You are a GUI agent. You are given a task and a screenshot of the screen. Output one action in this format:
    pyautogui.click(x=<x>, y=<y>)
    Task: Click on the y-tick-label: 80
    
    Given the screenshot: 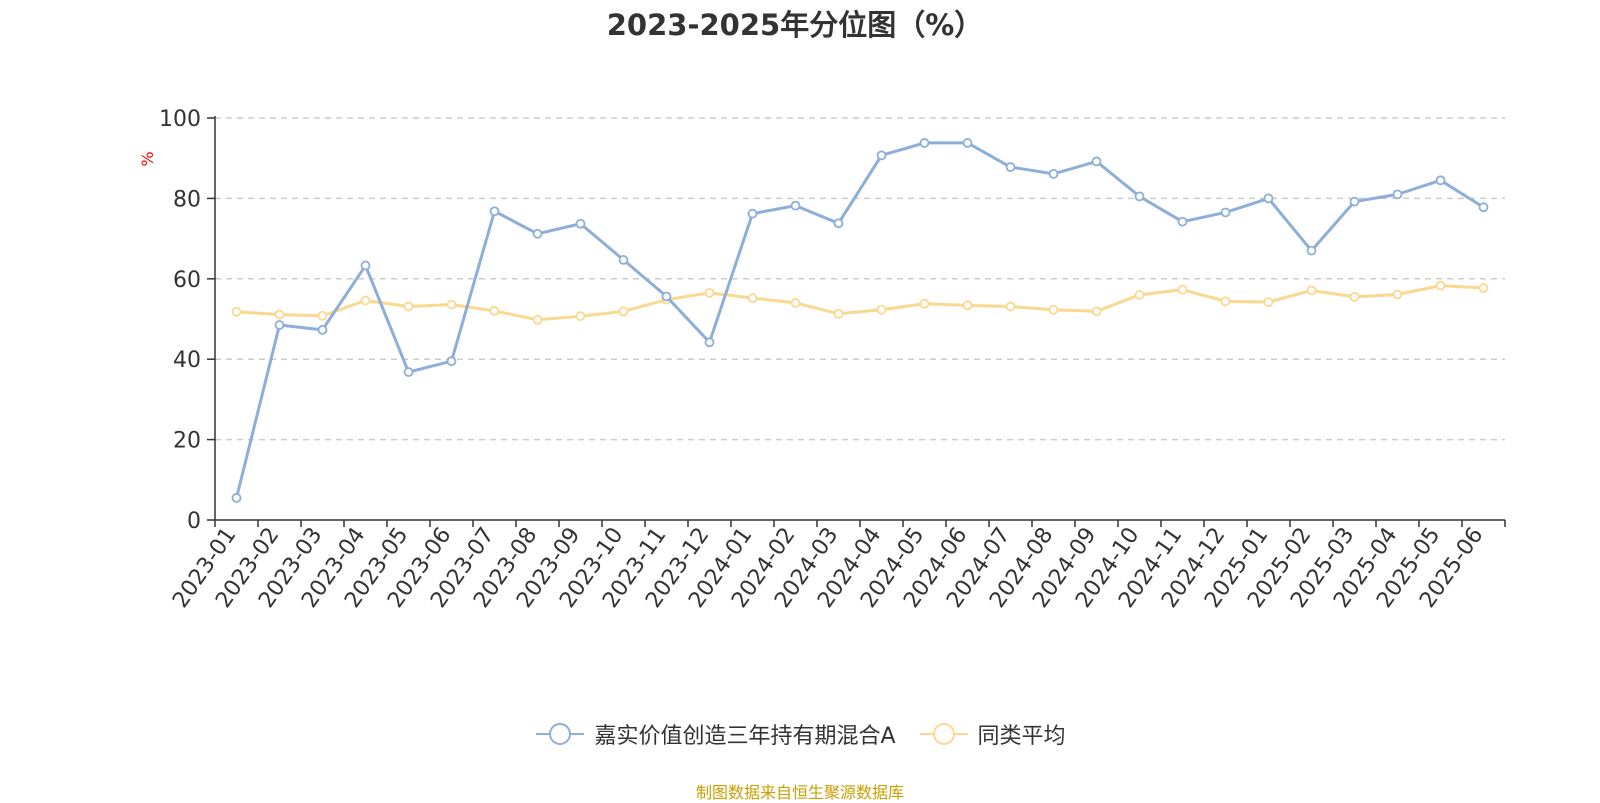 What is the action you would take?
    pyautogui.click(x=187, y=199)
    